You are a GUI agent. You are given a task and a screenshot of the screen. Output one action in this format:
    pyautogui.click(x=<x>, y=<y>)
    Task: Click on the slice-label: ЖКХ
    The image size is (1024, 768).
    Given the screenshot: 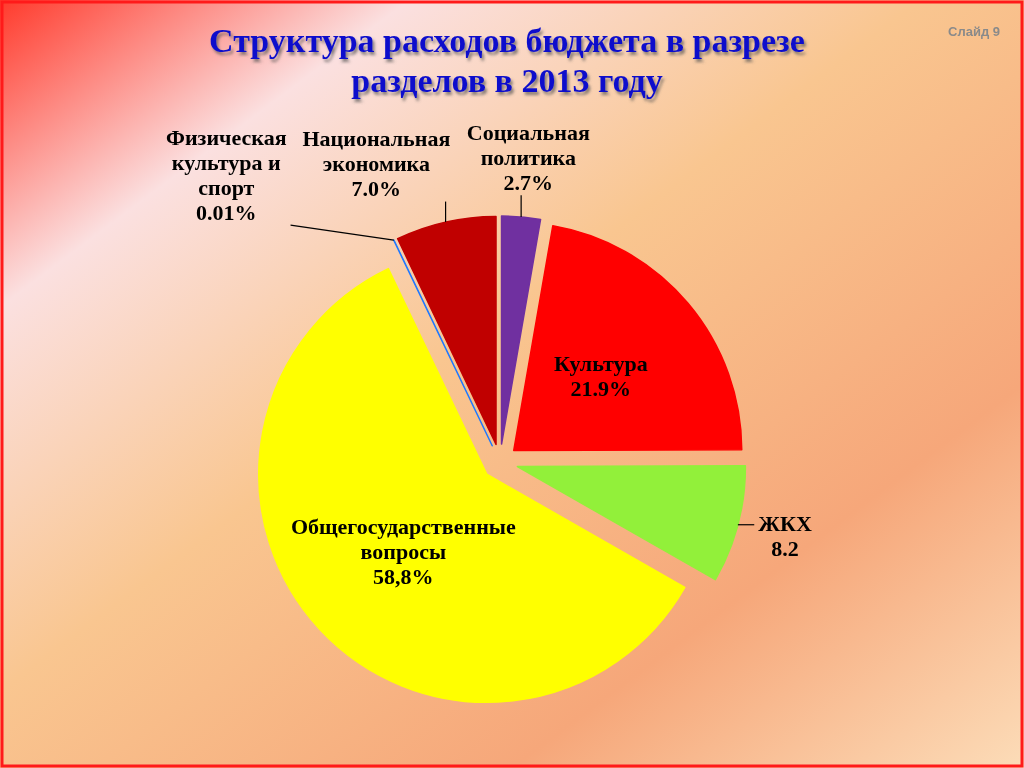 What is the action you would take?
    pyautogui.click(x=785, y=524)
    